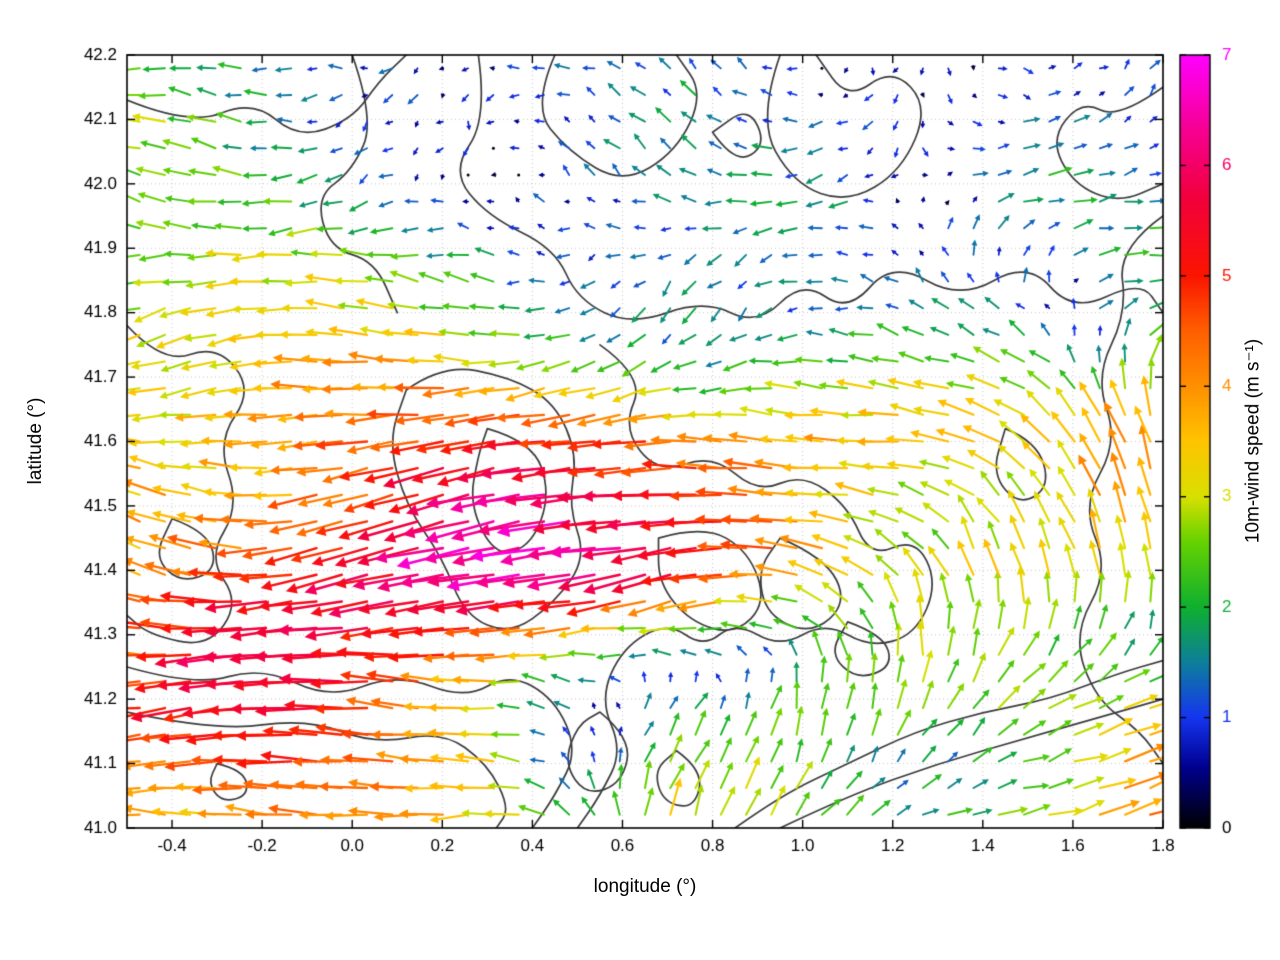 The width and height of the screenshot is (1280, 960). I want to click on colorbar-label: 10m-wind speed (m s⁻¹), so click(1253, 441).